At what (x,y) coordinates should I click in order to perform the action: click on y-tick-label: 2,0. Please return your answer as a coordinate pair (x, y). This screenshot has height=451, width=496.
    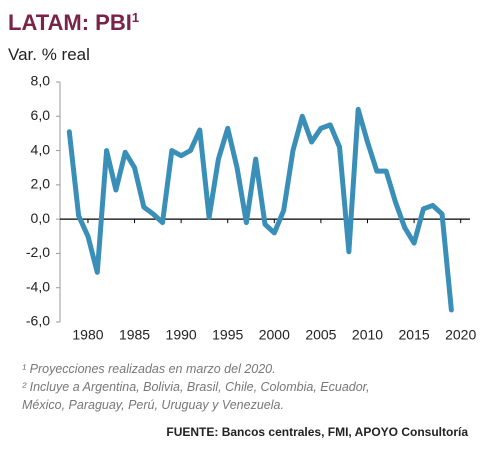
    Looking at the image, I should click on (41, 184).